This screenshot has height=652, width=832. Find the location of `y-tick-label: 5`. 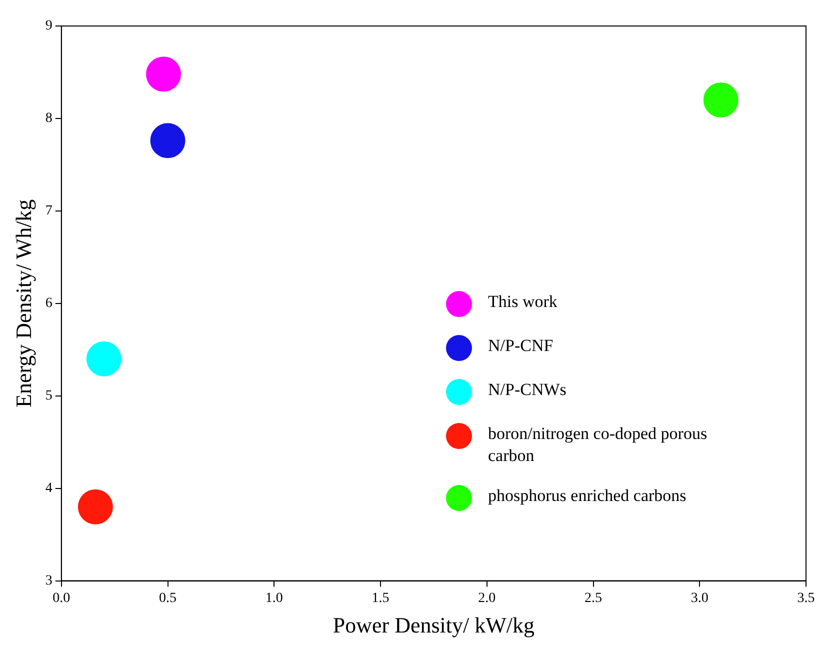

y-tick-label: 5 is located at coordinates (48, 396).